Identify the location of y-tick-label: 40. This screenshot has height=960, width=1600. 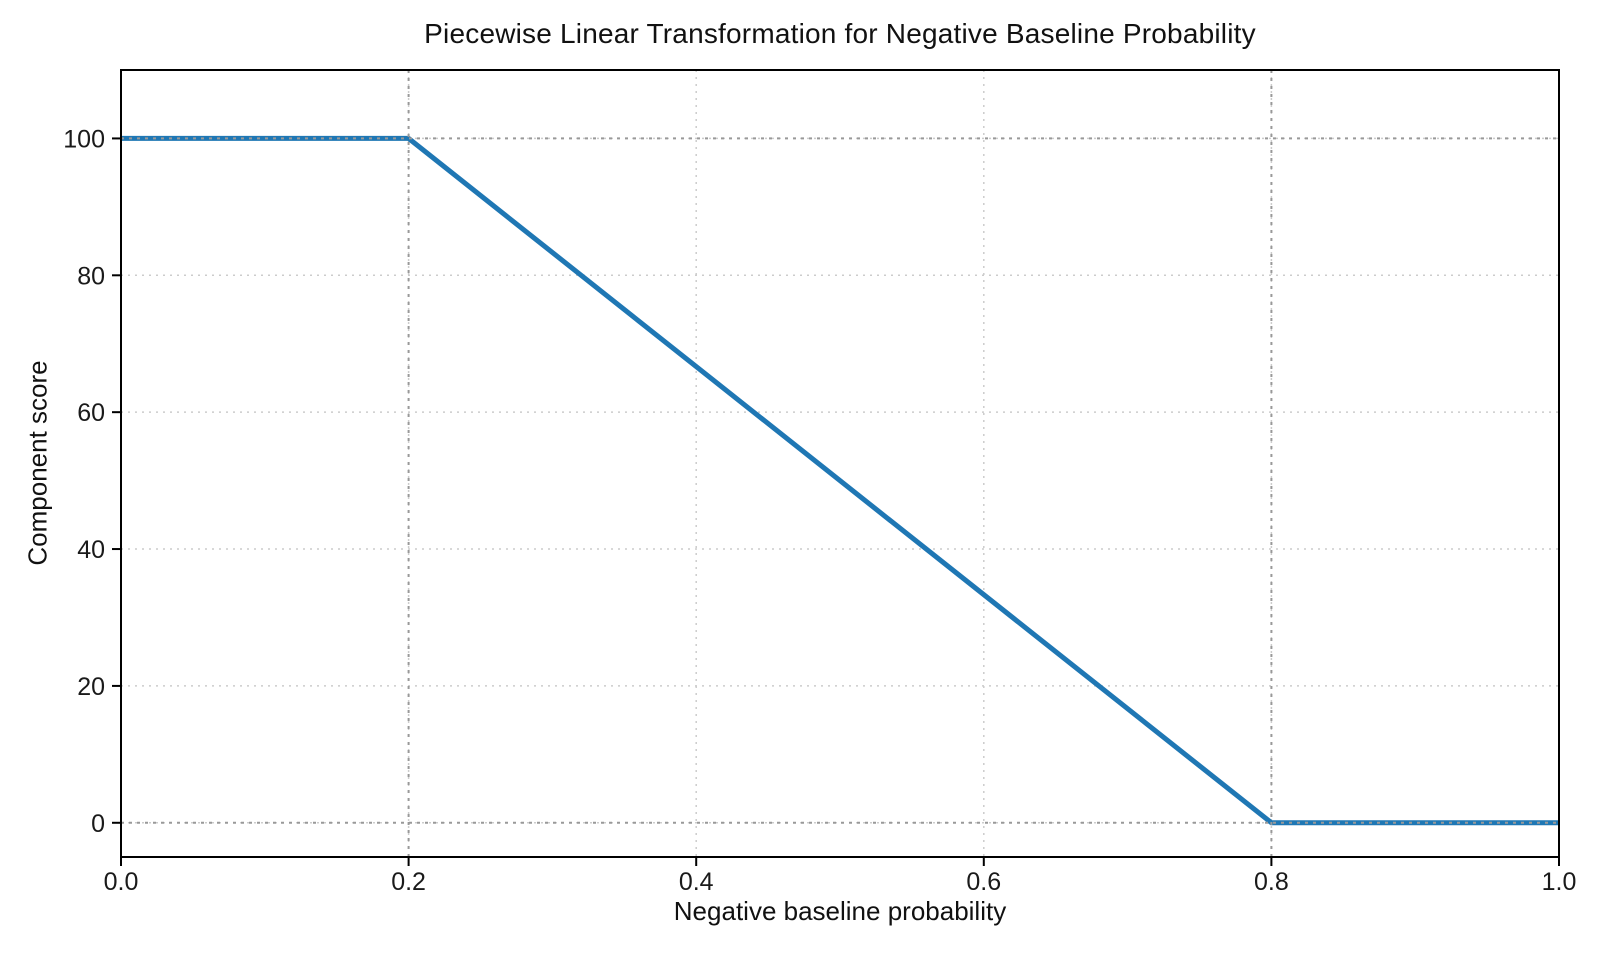
(91, 550).